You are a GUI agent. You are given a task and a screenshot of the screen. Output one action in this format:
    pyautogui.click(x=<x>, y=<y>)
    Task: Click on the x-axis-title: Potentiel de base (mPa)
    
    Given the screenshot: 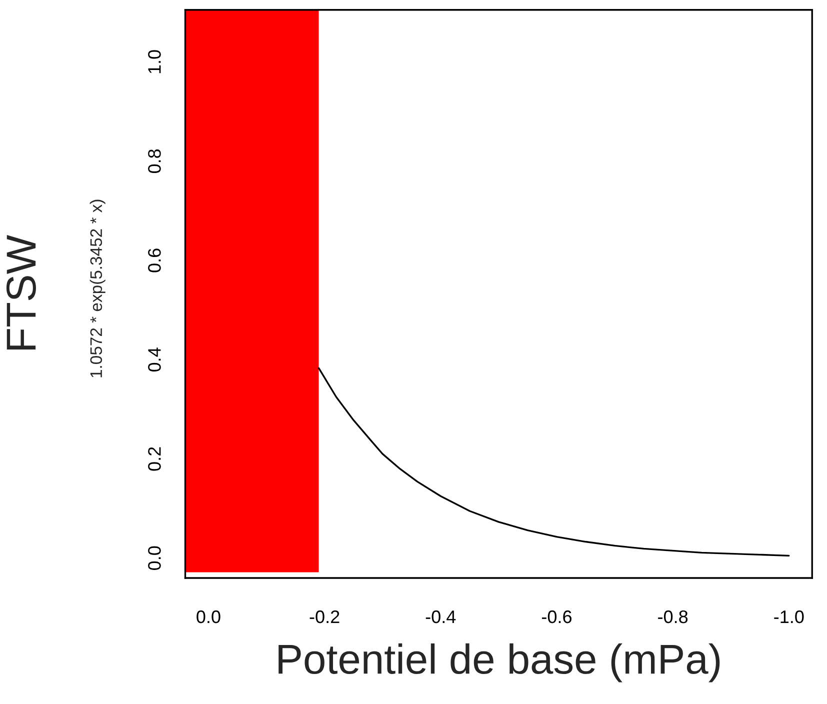 What is the action you would take?
    pyautogui.click(x=499, y=662)
    